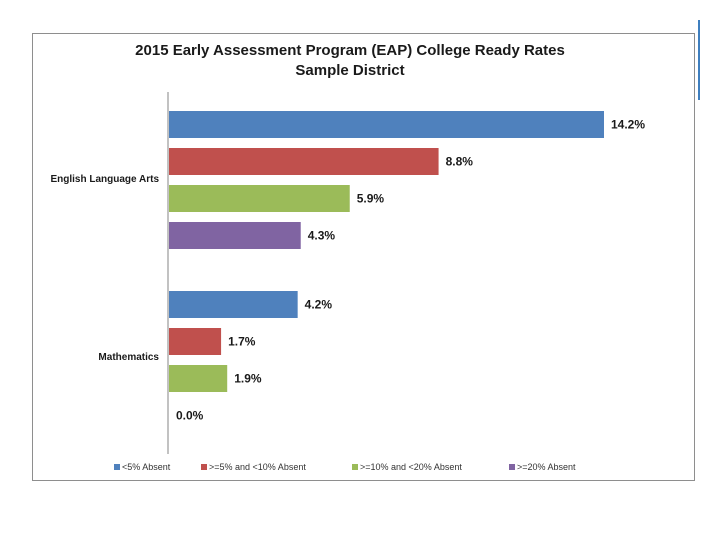  Describe the element at coordinates (371, 199) in the screenshot. I see `data-label: 5.9%` at that location.